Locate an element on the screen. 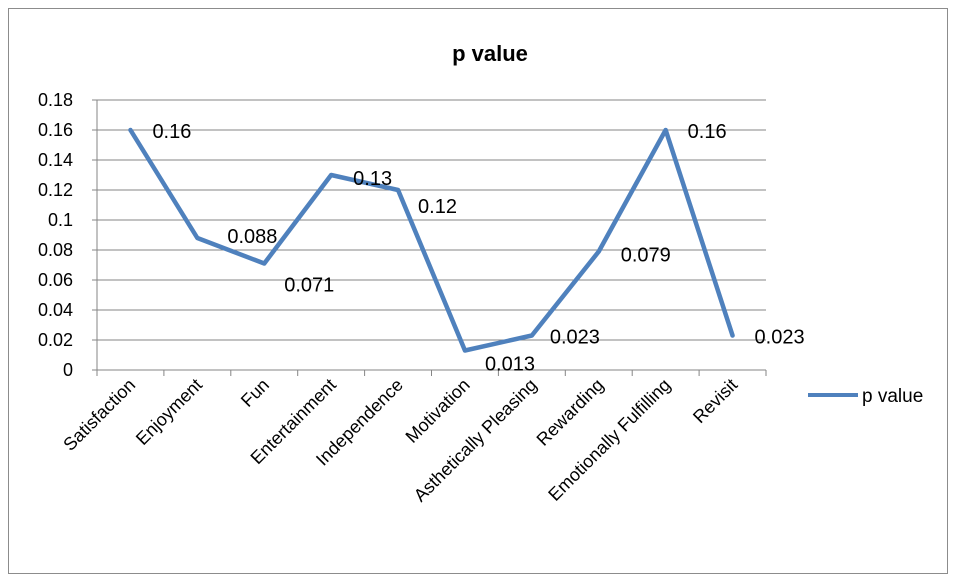 The image size is (955, 581). y-tick-label: 0.14 is located at coordinates (55, 160).